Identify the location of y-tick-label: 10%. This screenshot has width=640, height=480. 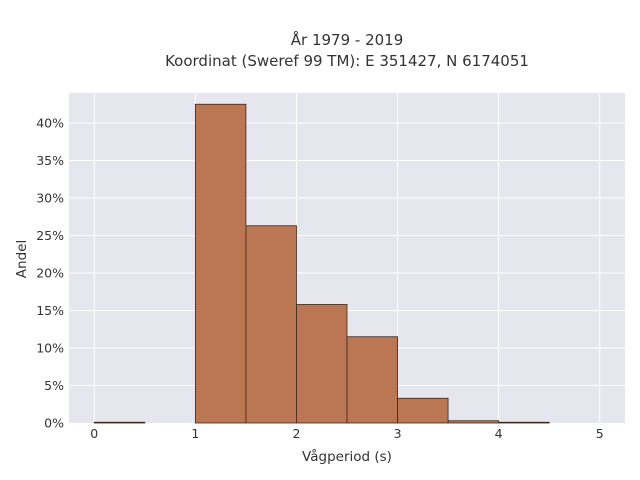
(50, 348).